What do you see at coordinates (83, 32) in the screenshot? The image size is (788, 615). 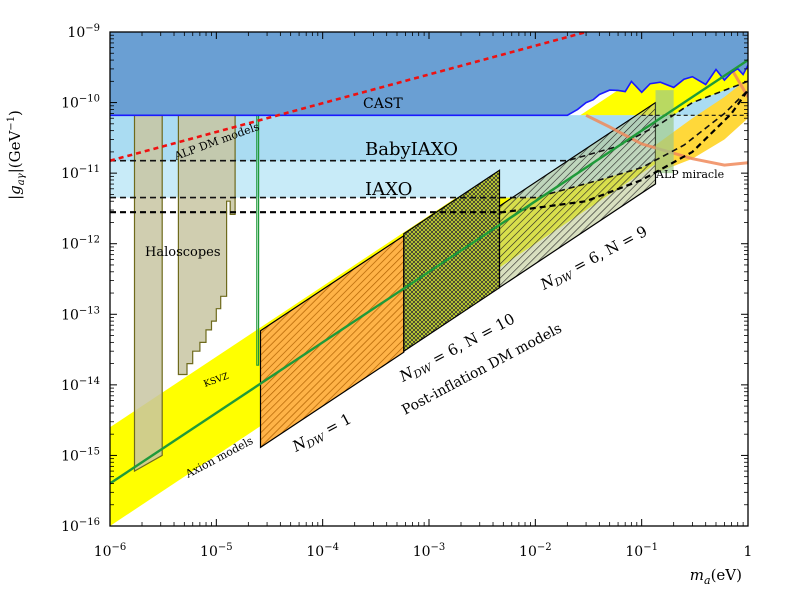 I see `y-tick-label: 10−9` at bounding box center [83, 32].